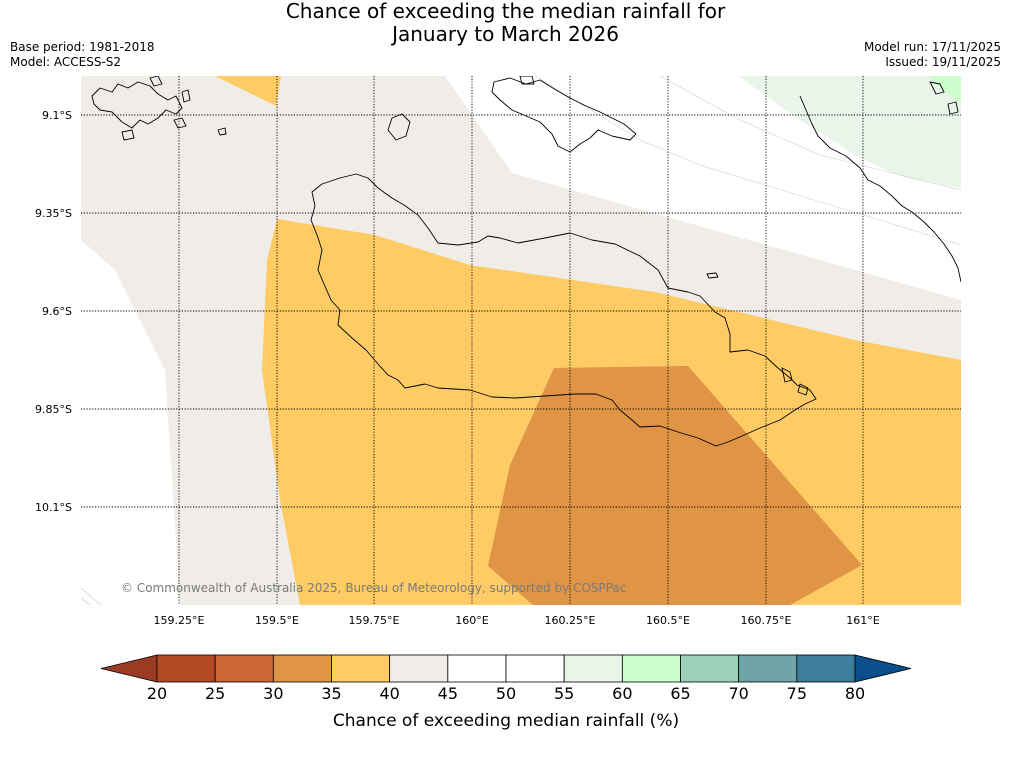 The image size is (1011, 758). I want to click on colorbar-over-arrow, so click(883, 668).